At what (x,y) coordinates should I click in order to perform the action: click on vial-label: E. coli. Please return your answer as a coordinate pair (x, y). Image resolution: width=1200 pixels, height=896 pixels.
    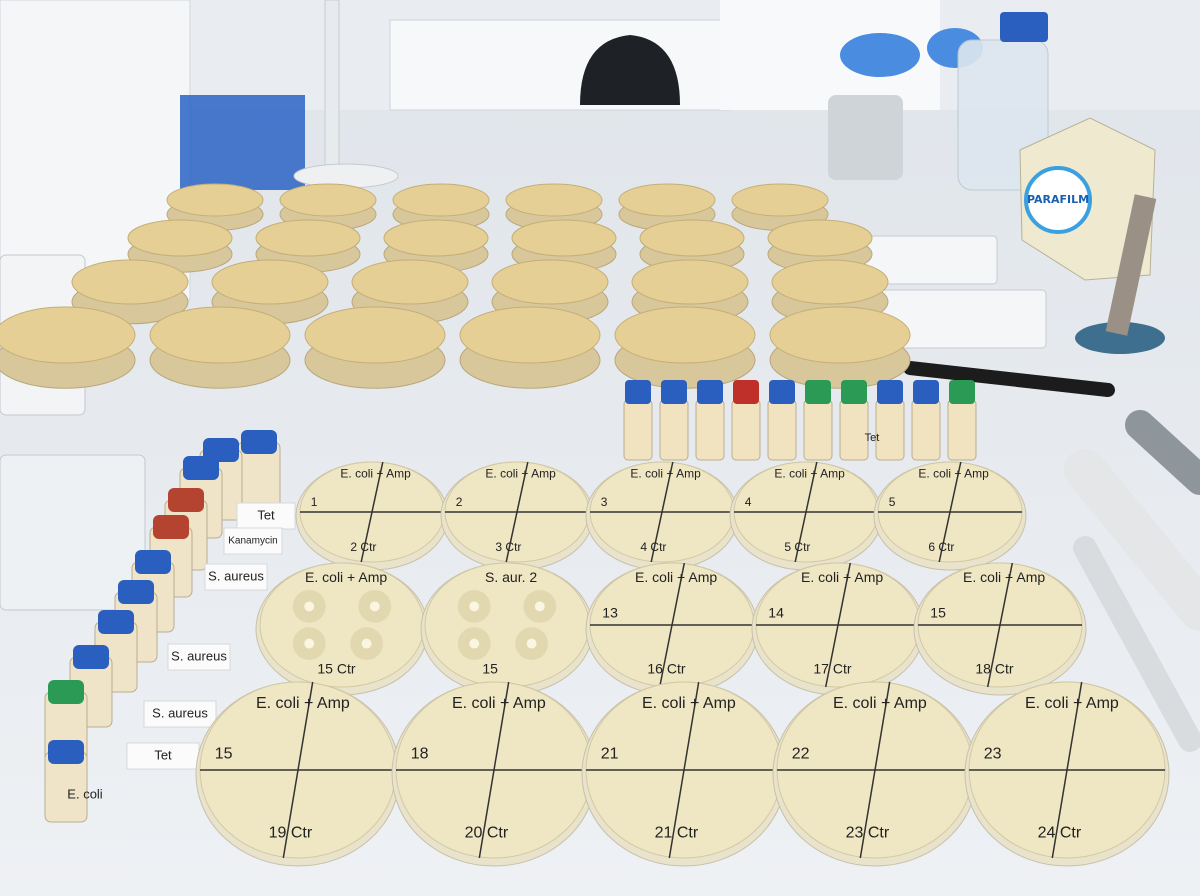
    Looking at the image, I should click on (85, 793).